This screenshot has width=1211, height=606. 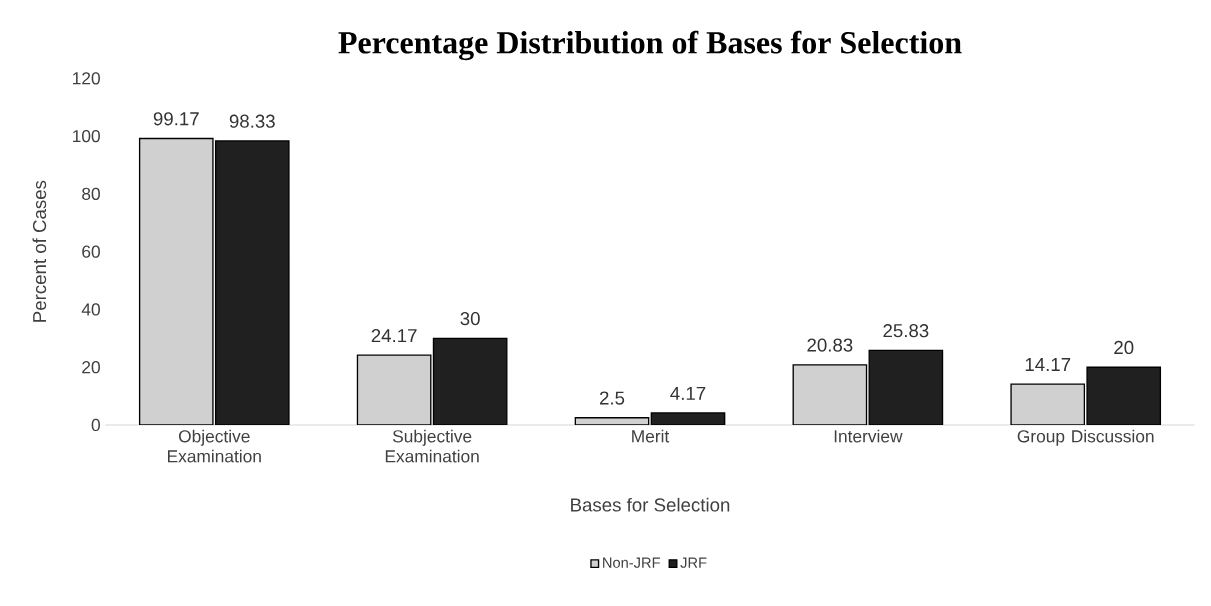 What do you see at coordinates (432, 446) in the screenshot?
I see `x-tick-label: Subjective Examination` at bounding box center [432, 446].